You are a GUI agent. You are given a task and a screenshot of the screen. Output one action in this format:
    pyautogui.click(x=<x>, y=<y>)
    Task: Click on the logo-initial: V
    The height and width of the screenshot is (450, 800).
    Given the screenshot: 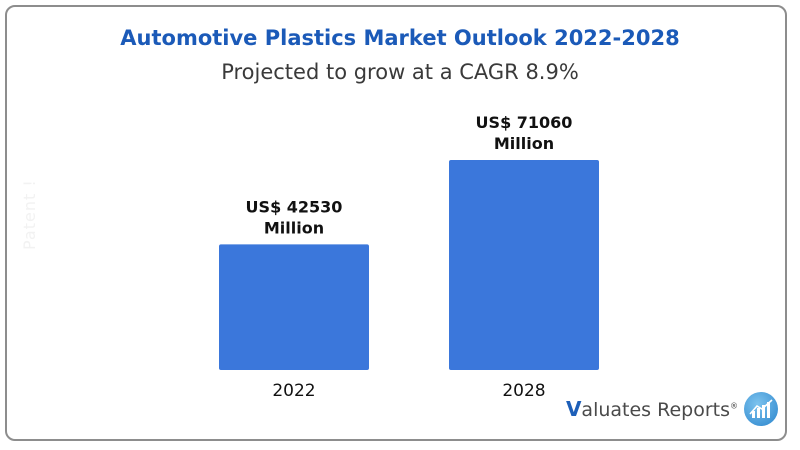 What is the action you would take?
    pyautogui.click(x=573, y=409)
    